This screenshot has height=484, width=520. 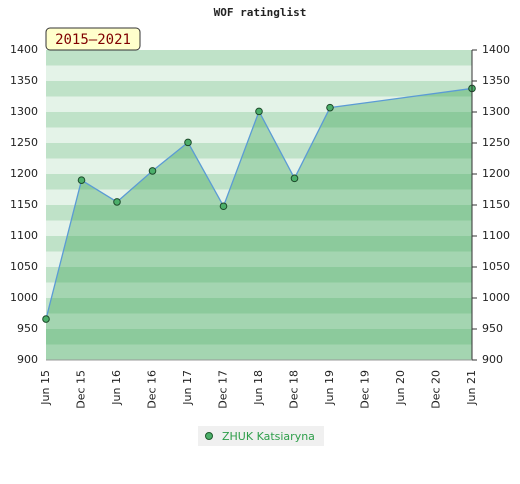 I want to click on x-tick-label: Jun 18, so click(x=258, y=388).